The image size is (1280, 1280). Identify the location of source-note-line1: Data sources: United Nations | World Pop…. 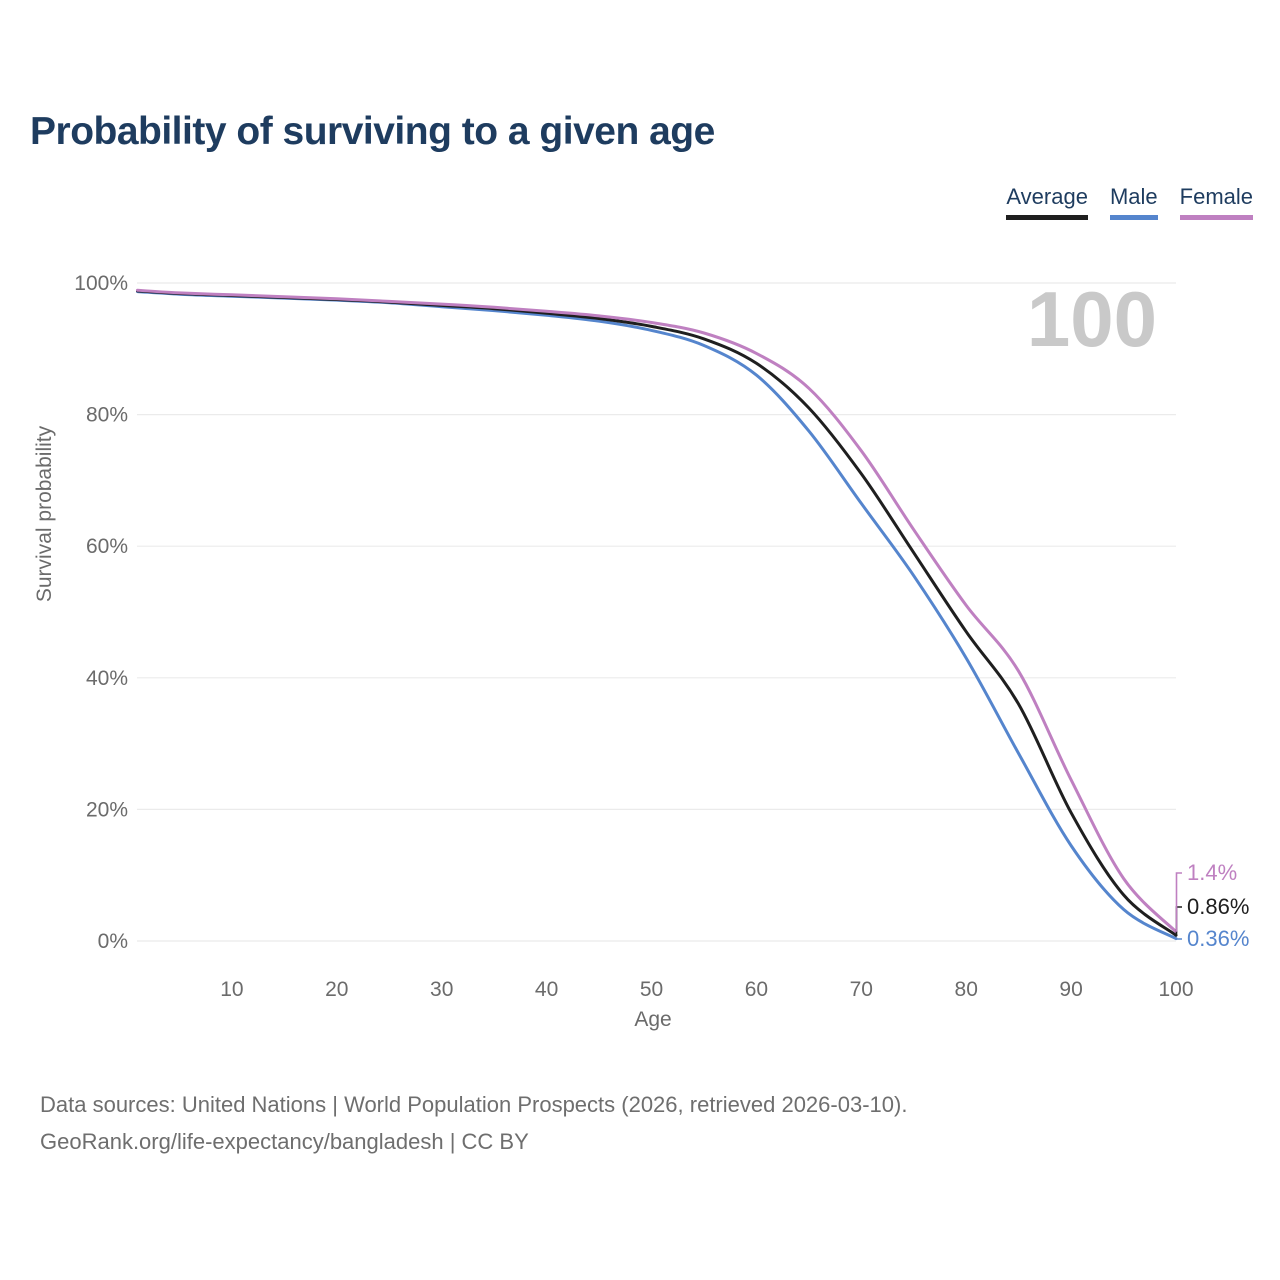
(474, 1104).